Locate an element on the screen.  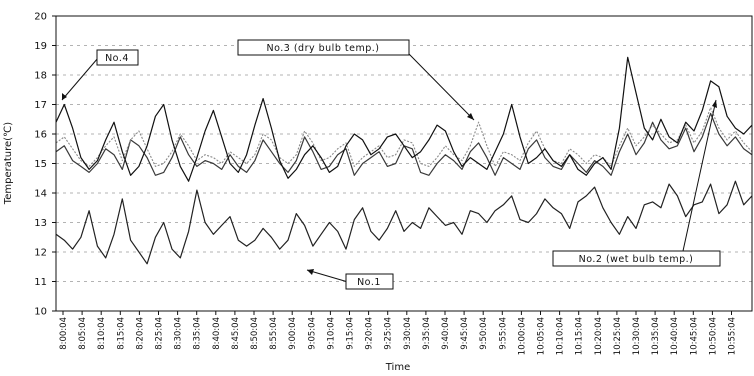
x-tick-label: 10:15:04 is located at coordinates (580, 336).